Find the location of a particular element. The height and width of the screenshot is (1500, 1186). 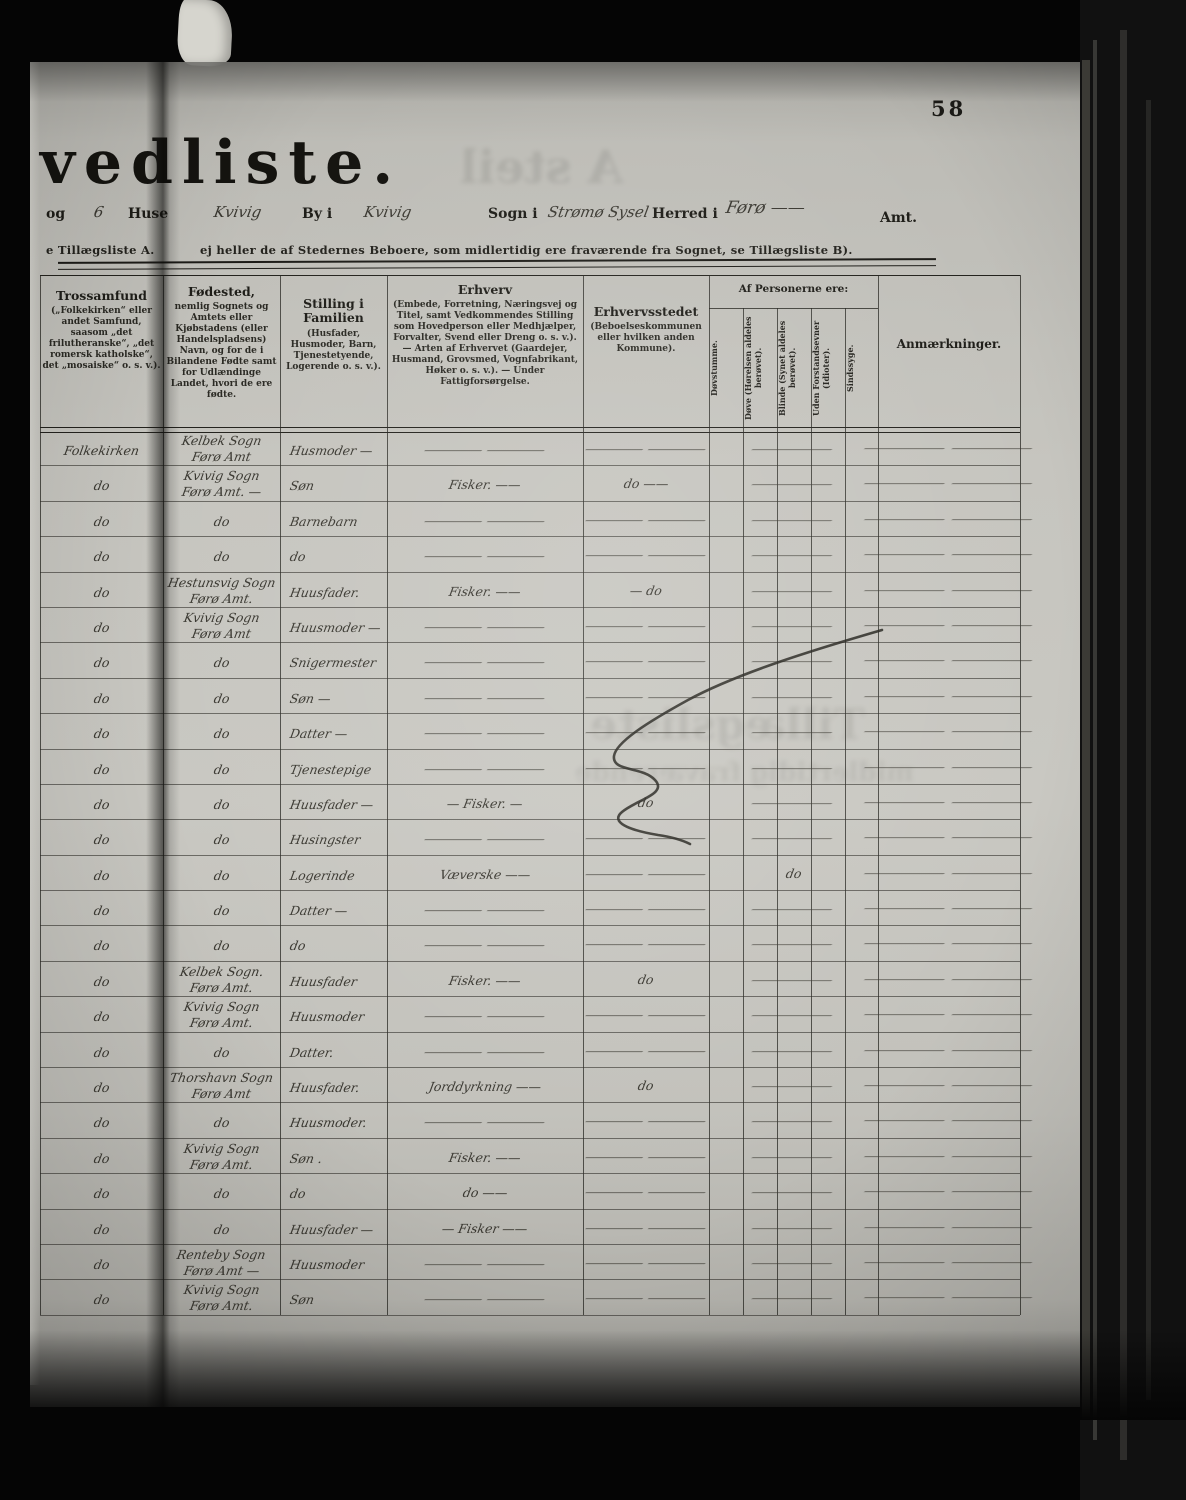

table-row: do do Logerinde Væverske —— —— do —— is located at coordinates (543, 874).